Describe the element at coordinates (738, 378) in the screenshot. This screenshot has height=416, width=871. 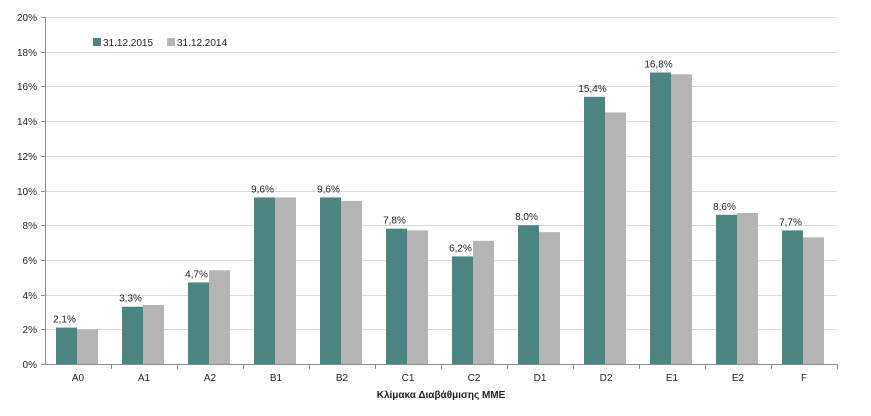
I see `x-tick-label: E2` at that location.